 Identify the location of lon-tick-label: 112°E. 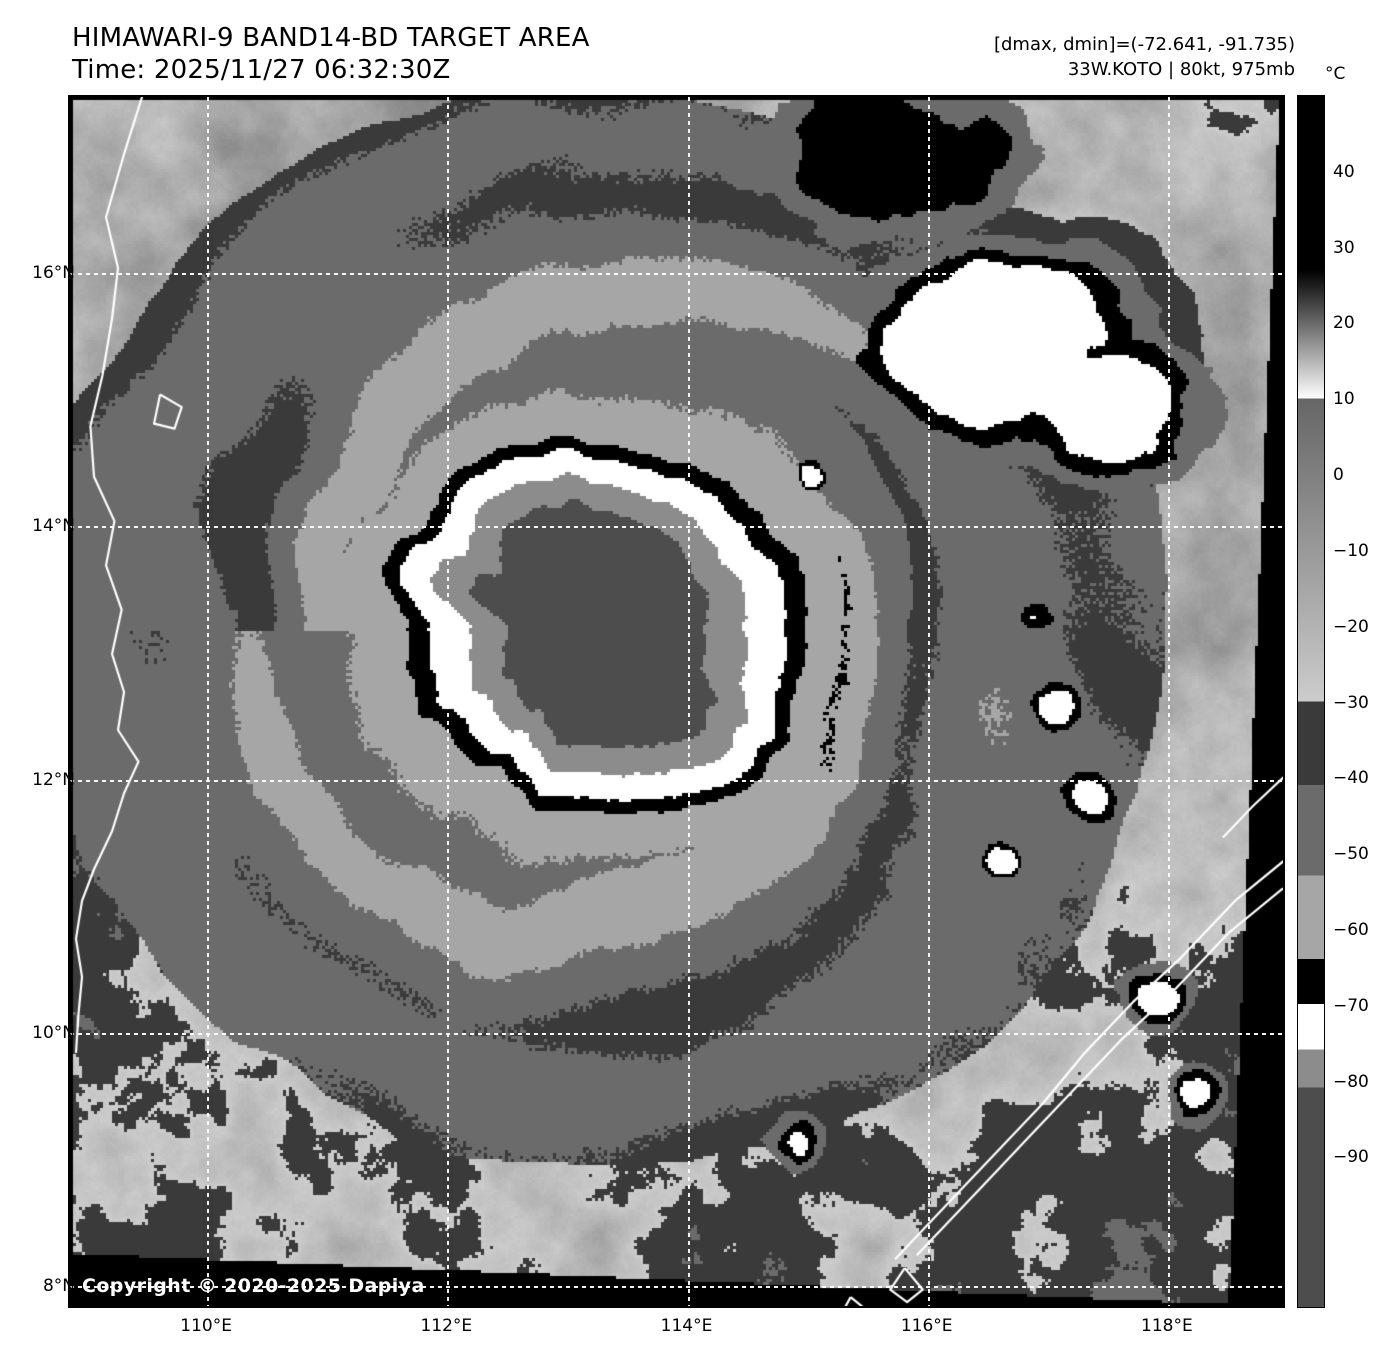
(446, 1326).